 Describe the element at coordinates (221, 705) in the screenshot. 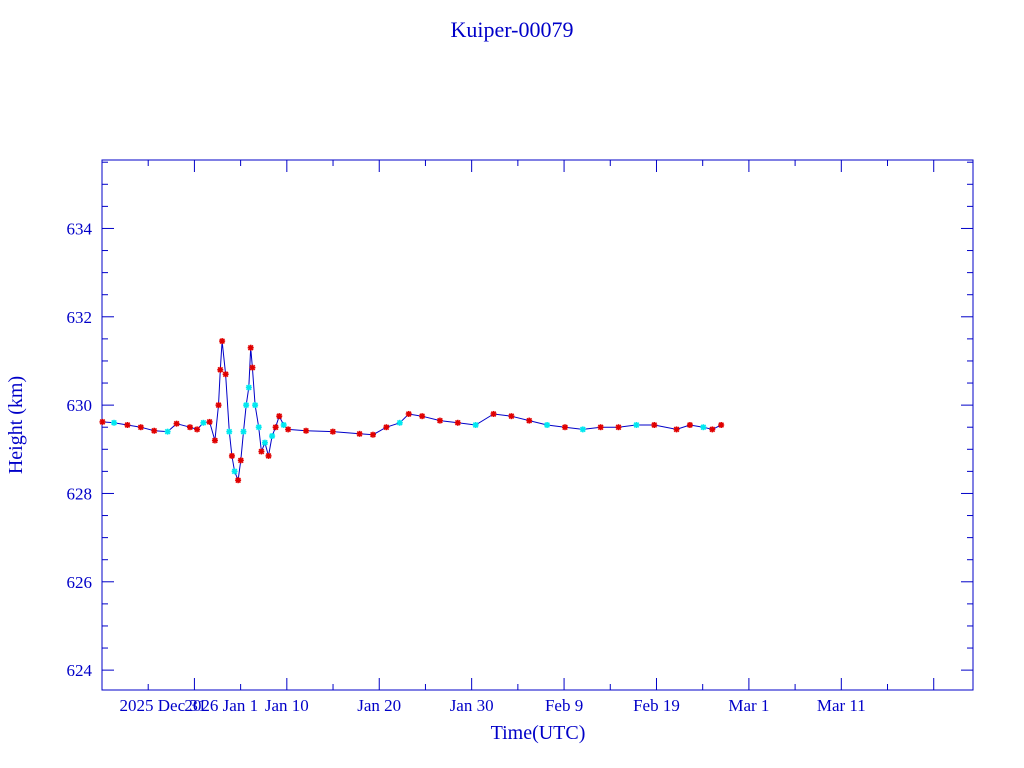

I see `x-tick-label: 2026 Jan 1` at that location.